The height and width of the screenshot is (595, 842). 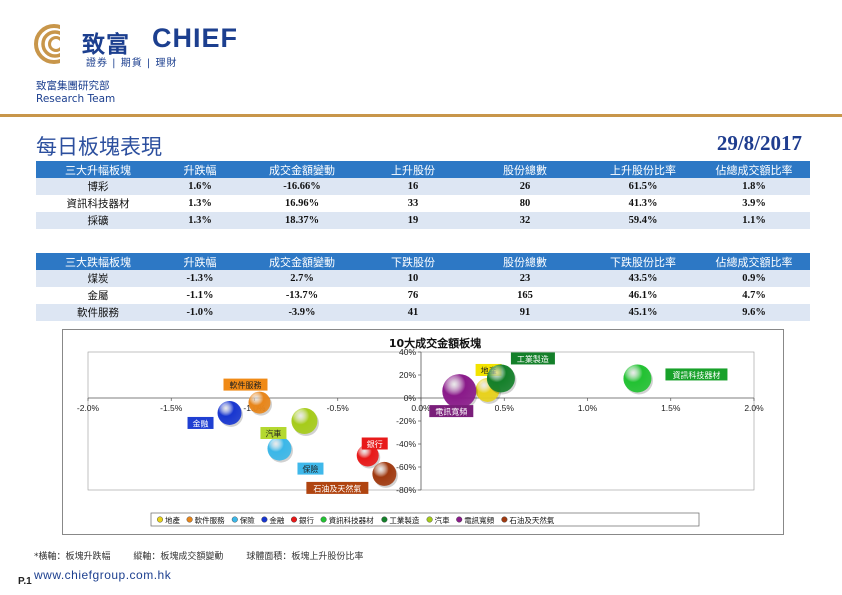 What do you see at coordinates (302, 278) in the screenshot?
I see `cell: 2.7%` at bounding box center [302, 278].